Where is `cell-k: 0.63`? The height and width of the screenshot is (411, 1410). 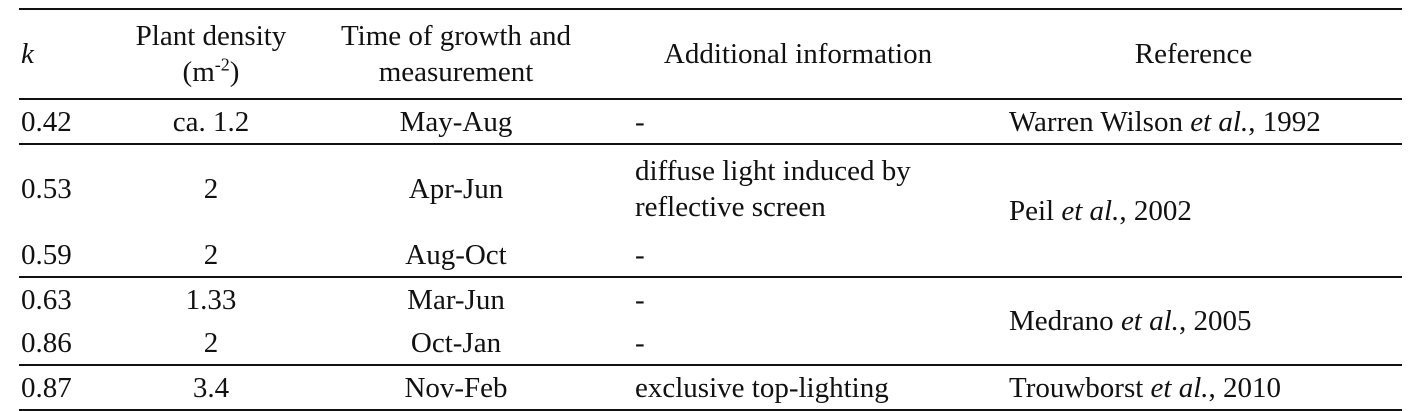
cell-k: 0.63 is located at coordinates (46, 299).